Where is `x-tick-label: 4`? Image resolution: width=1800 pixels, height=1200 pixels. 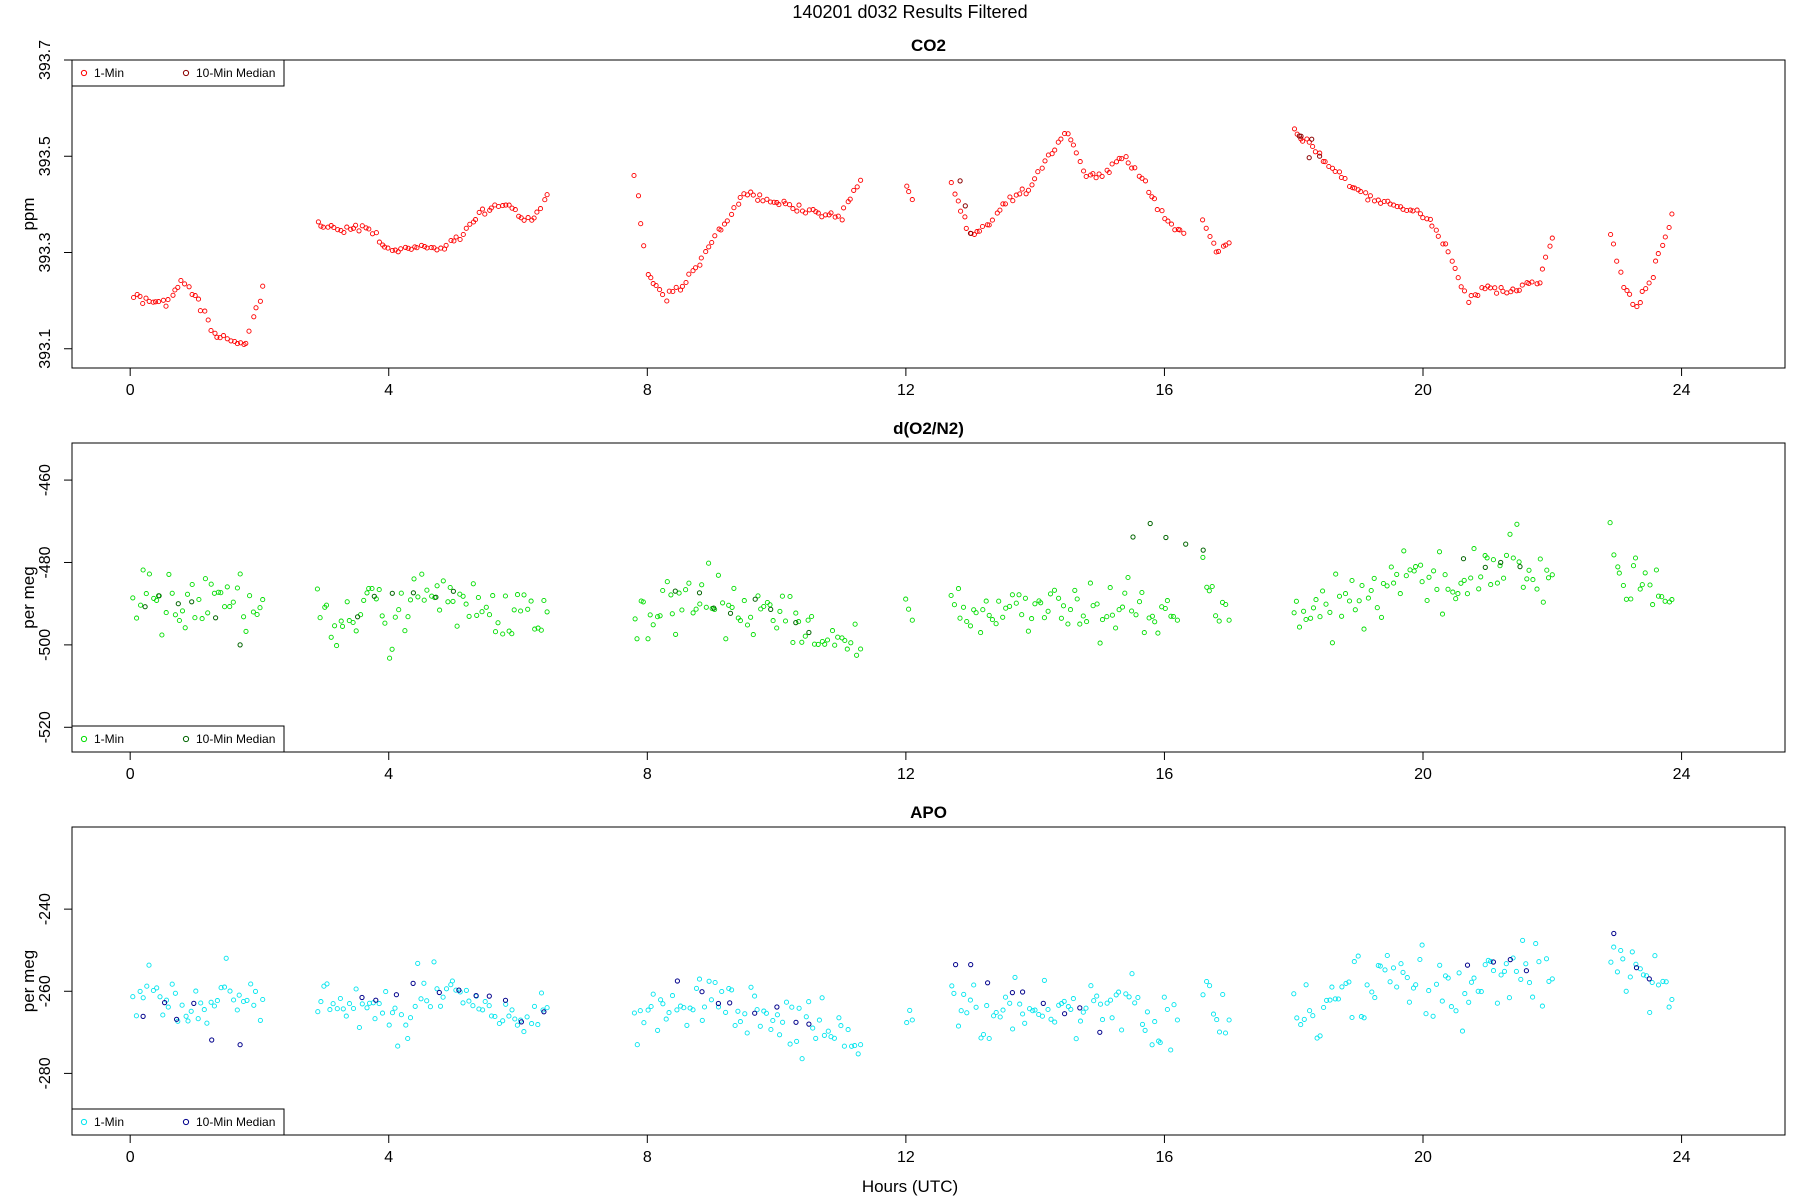
x-tick-label: 4 is located at coordinates (388, 390).